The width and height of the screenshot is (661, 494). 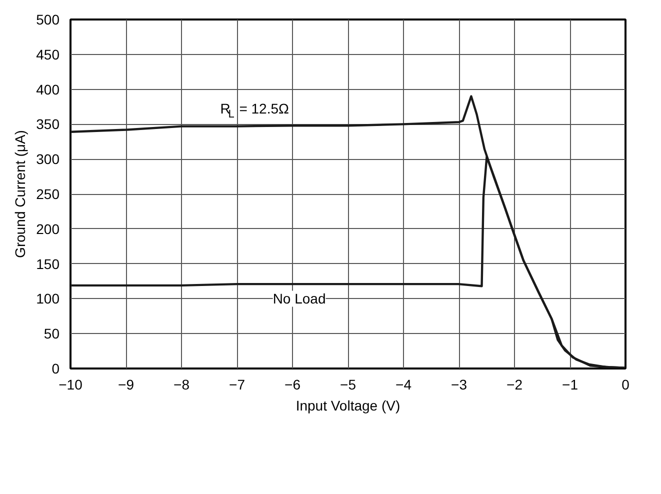 I want to click on y-tick-label: 150, so click(x=48, y=264).